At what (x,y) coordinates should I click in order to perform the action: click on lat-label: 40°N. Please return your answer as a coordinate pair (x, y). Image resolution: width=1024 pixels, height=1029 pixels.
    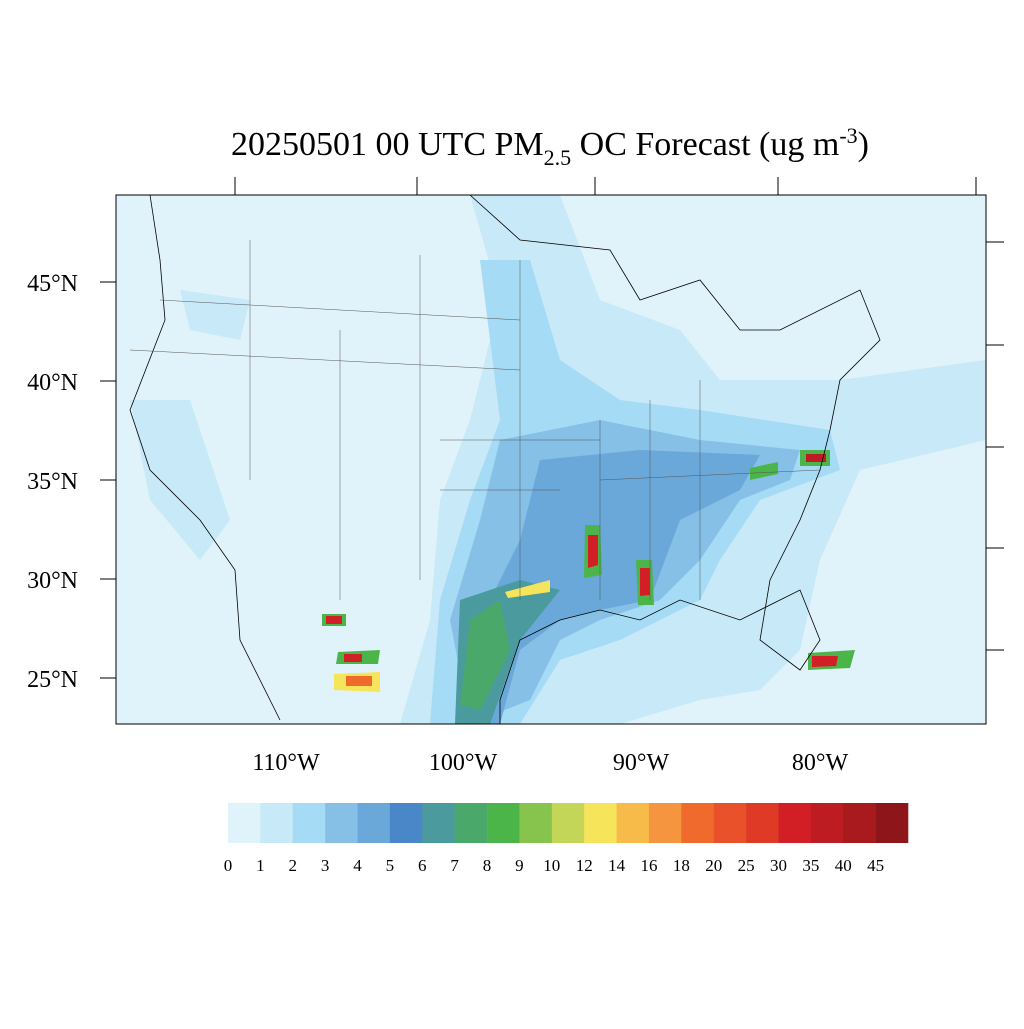
    Looking at the image, I should click on (52, 383).